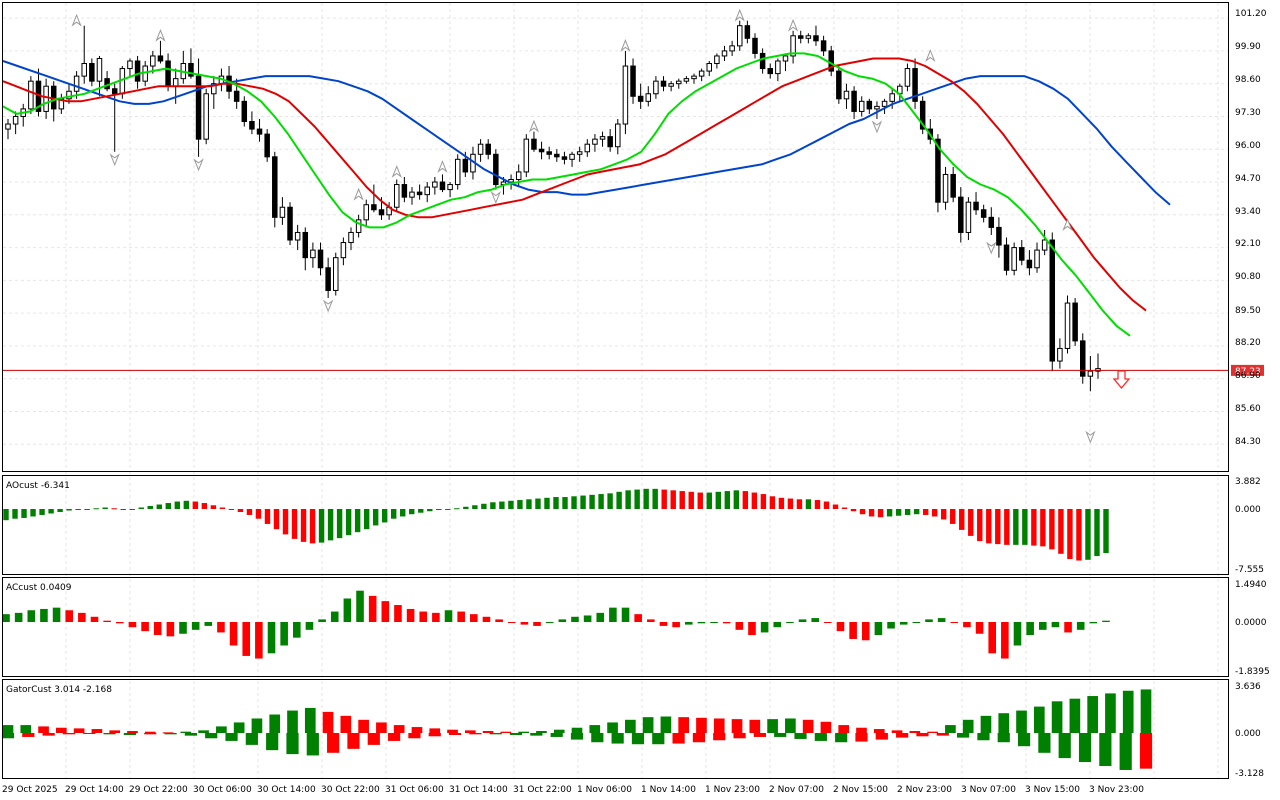 The width and height of the screenshot is (1280, 800). I want to click on gator-panel-frame, so click(615, 729).